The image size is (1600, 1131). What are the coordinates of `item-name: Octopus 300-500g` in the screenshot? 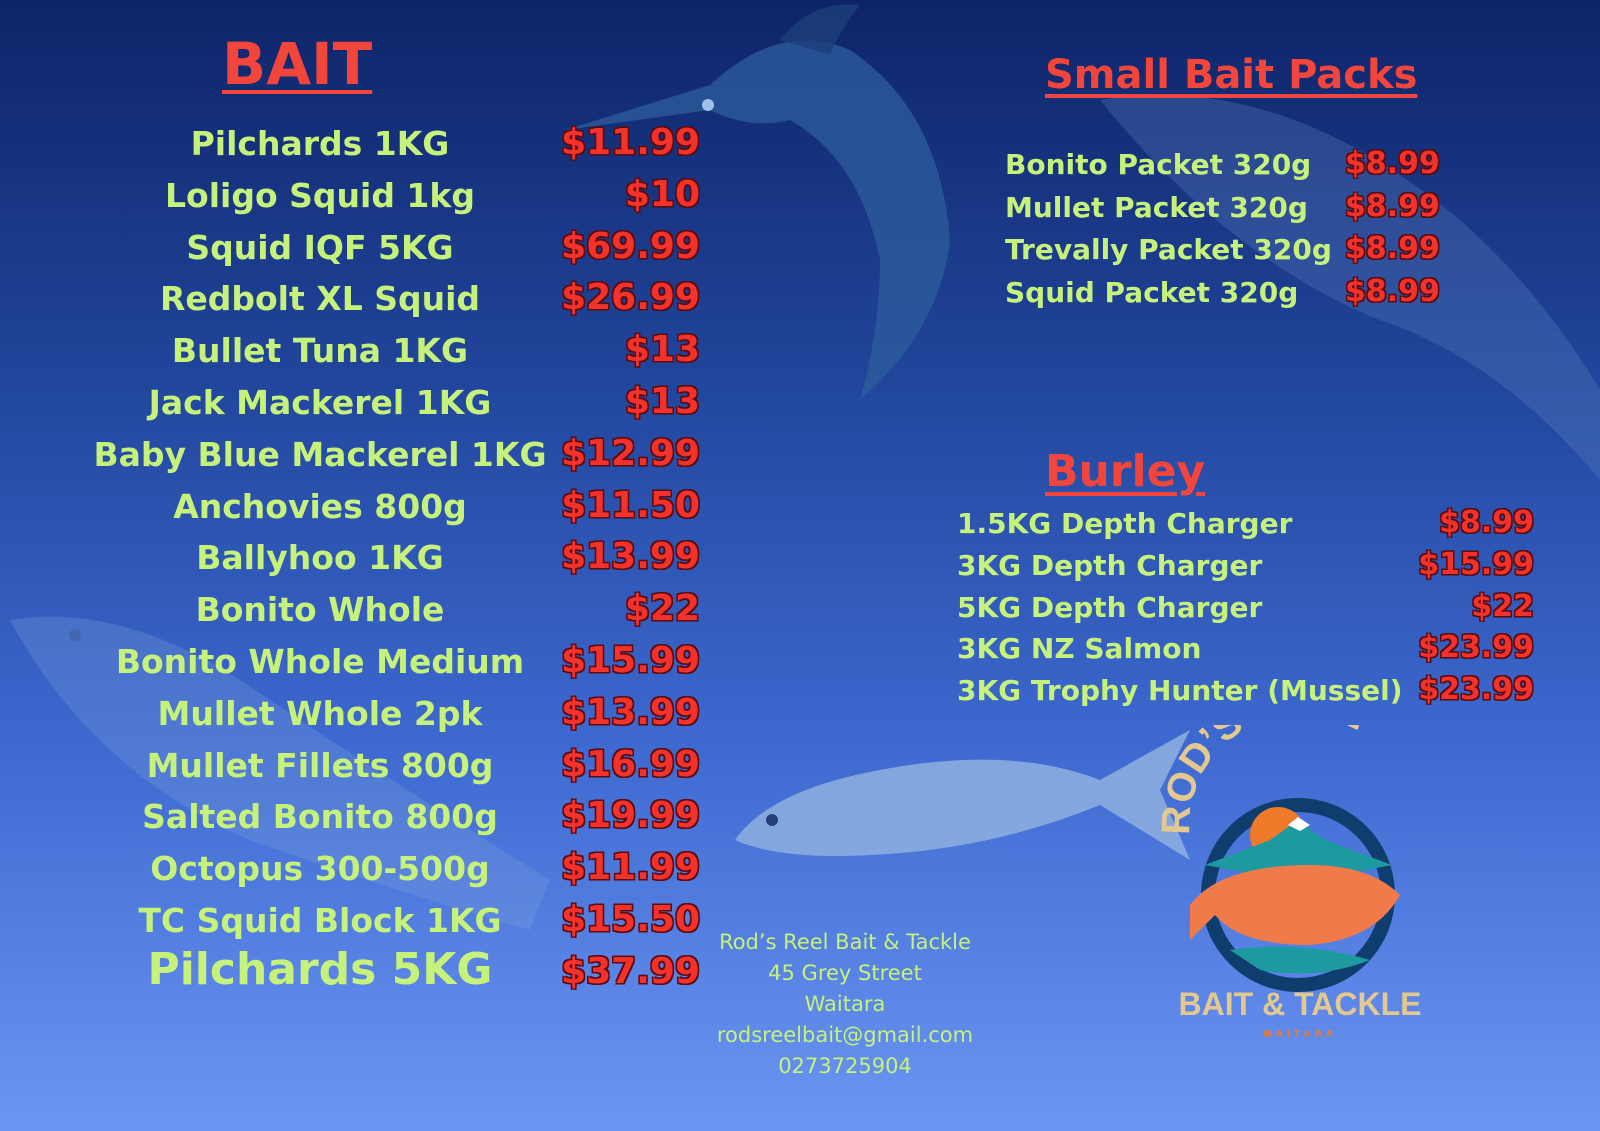 It's located at (320, 869).